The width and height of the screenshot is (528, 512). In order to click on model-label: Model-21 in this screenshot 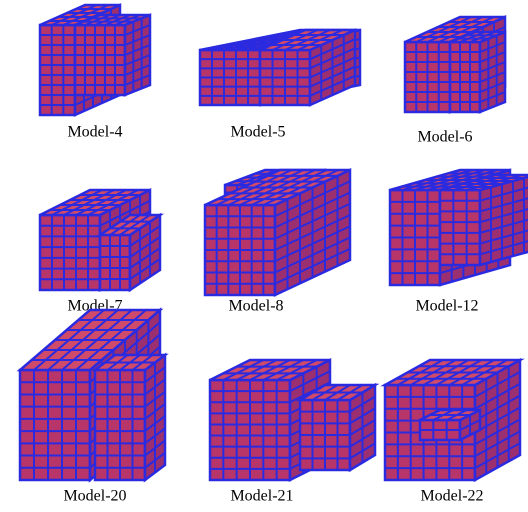, I will do `click(261, 496)`.